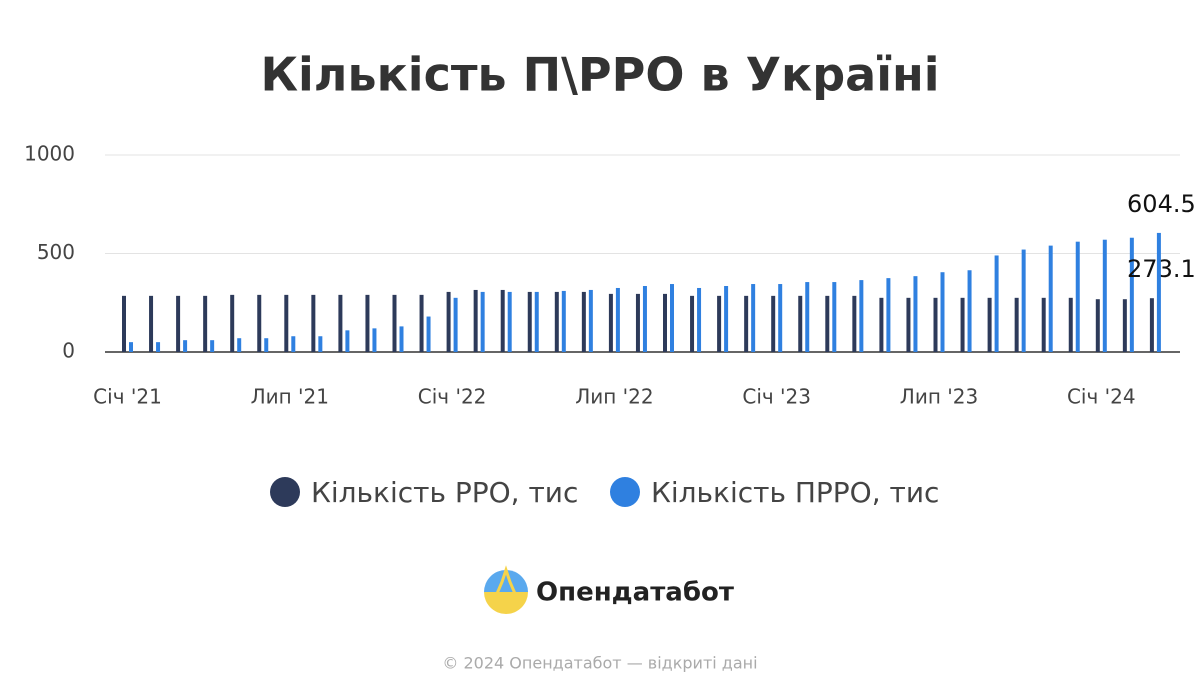  I want to click on x-tick-label: Січ '23, so click(776, 397).